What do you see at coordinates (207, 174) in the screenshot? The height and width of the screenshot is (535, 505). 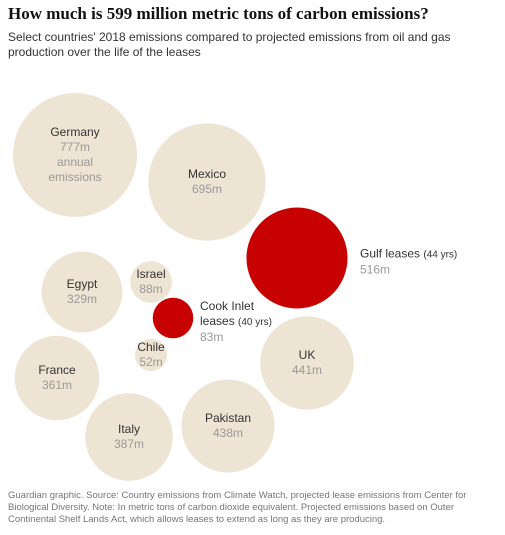 I see `bubble-name: Mexico` at bounding box center [207, 174].